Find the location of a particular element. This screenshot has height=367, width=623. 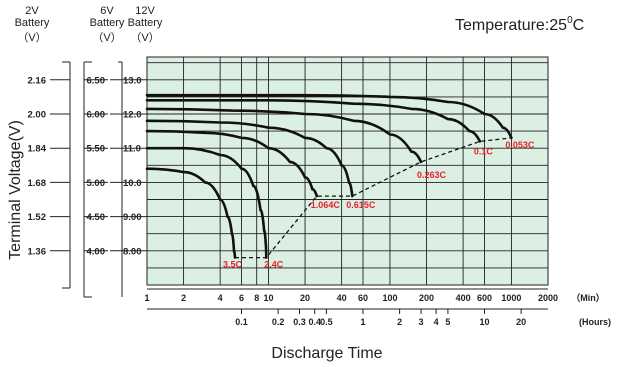

x-tick-label-hours: 0.4 is located at coordinates (314, 322).